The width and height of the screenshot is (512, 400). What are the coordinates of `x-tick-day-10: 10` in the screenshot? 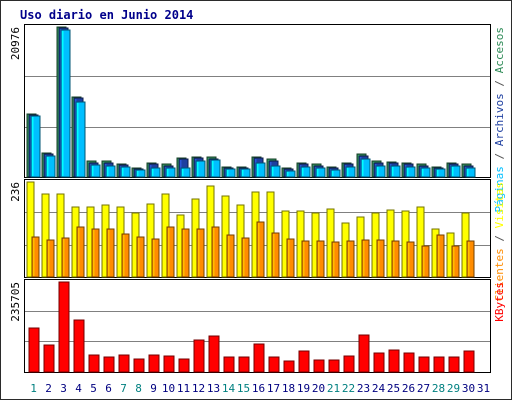 It's located at (168, 388).